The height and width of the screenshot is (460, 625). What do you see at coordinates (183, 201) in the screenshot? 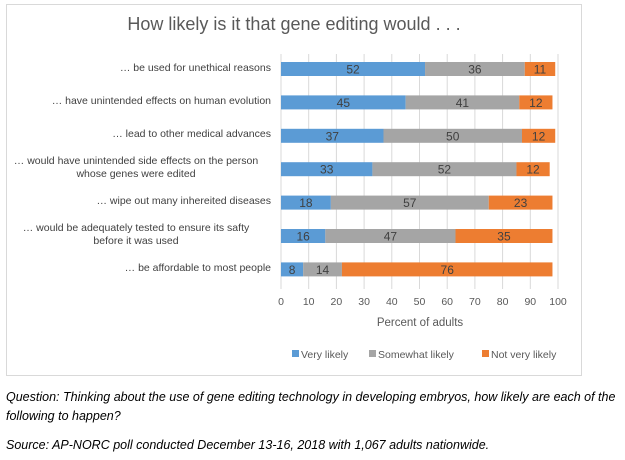
I see `category-label: … wipe out many inhereited diseases` at bounding box center [183, 201].